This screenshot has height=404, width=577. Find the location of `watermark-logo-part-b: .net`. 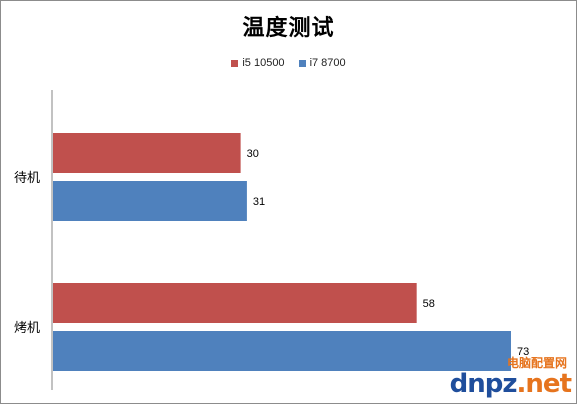

watermark-logo-part-b: .net is located at coordinates (544, 384).